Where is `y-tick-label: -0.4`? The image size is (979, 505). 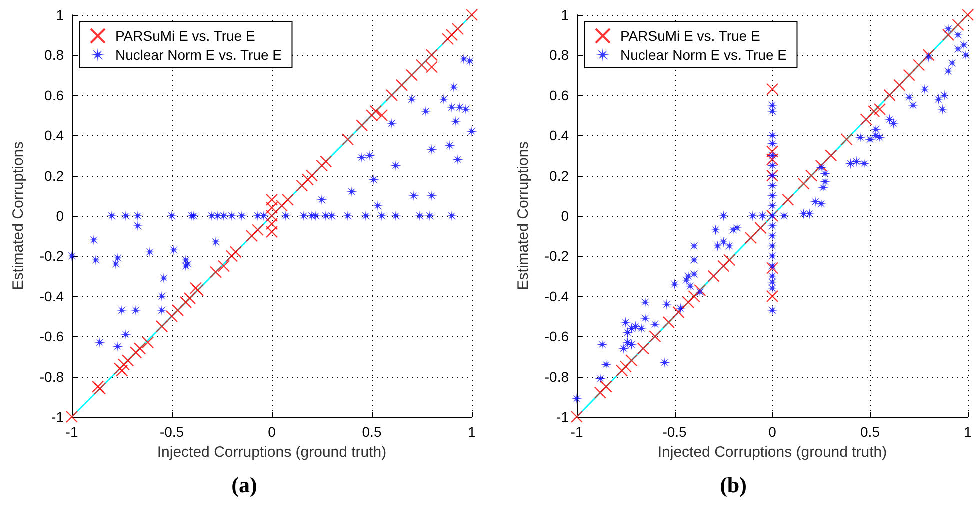
y-tick-label: -0.4 is located at coordinates (52, 296).